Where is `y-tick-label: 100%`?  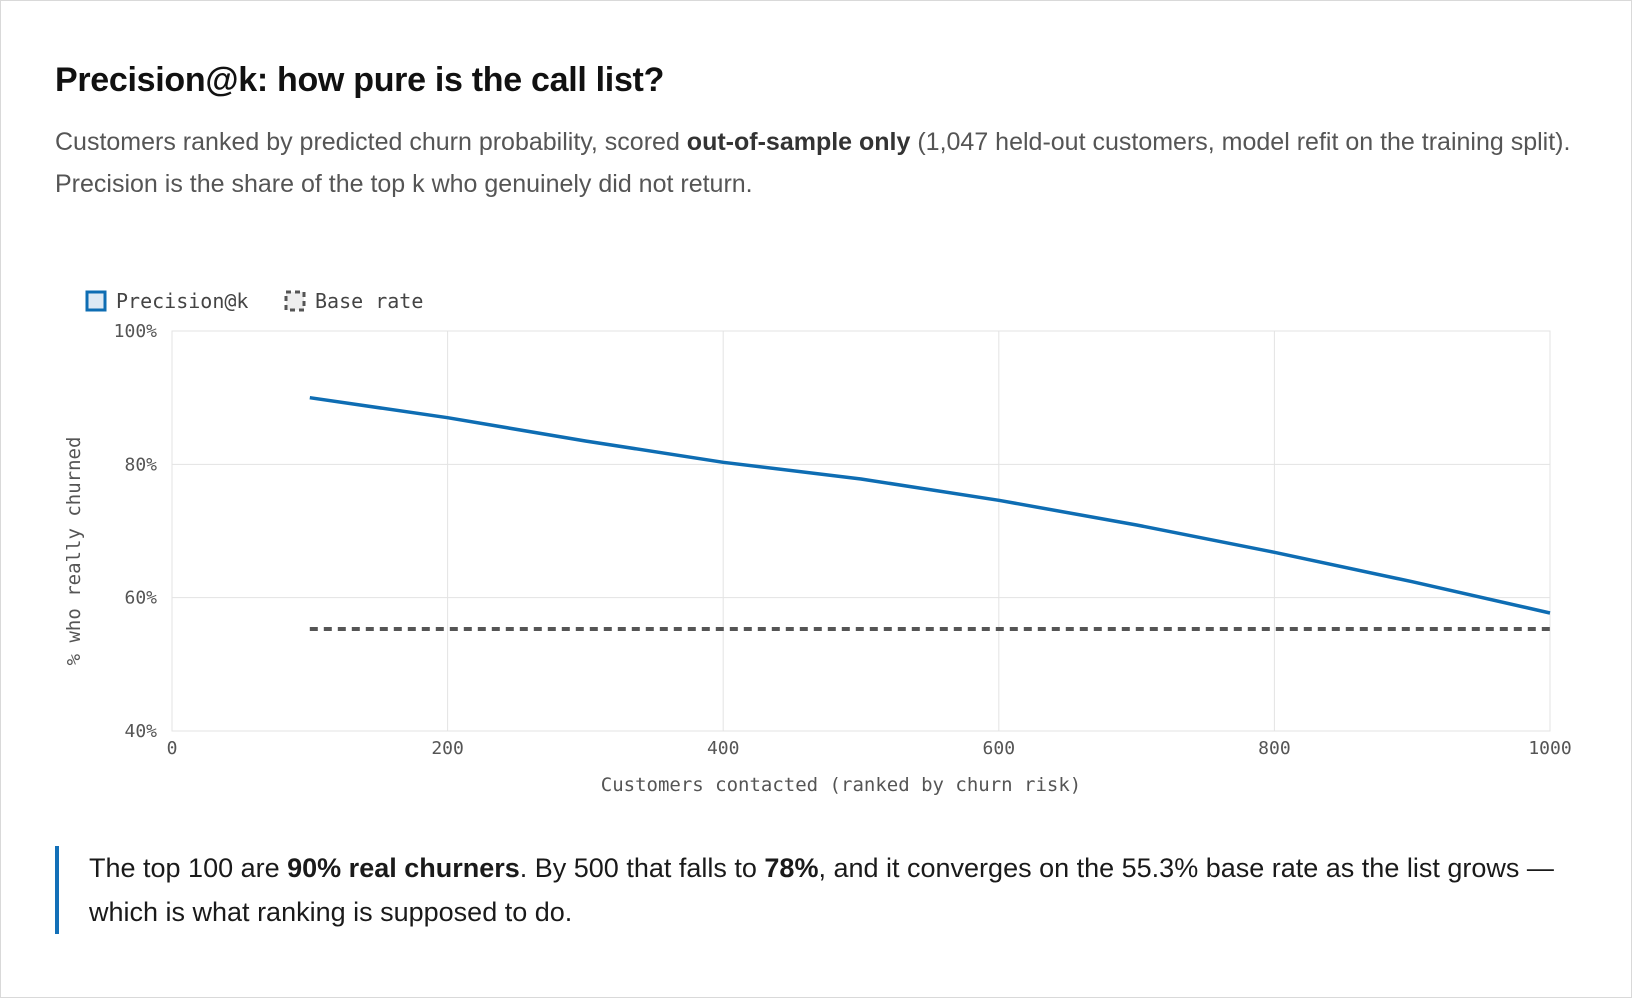
y-tick-label: 100% is located at coordinates (136, 331).